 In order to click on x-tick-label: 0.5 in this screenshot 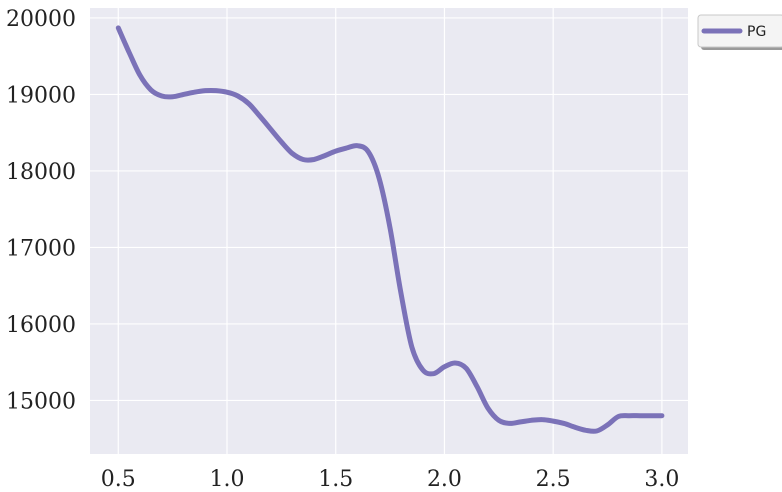, I will do `click(118, 479)`.